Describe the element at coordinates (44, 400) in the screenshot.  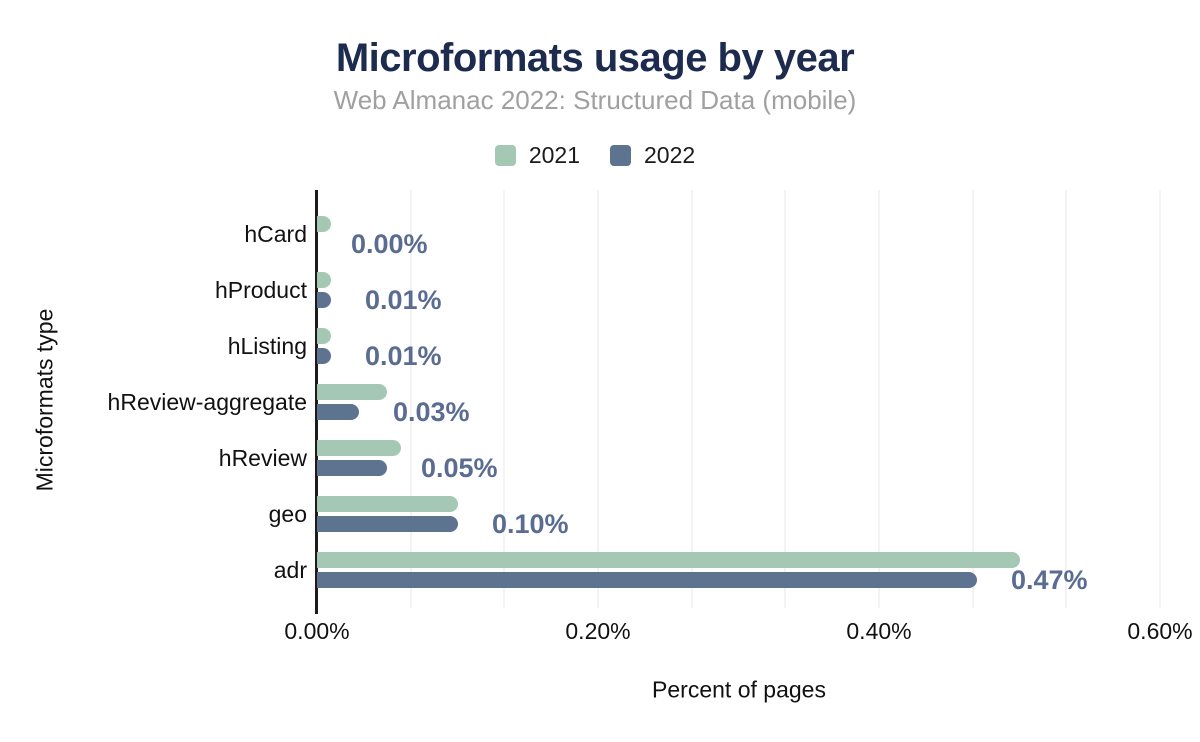
I see `y-axis-title: Microformats type` at that location.